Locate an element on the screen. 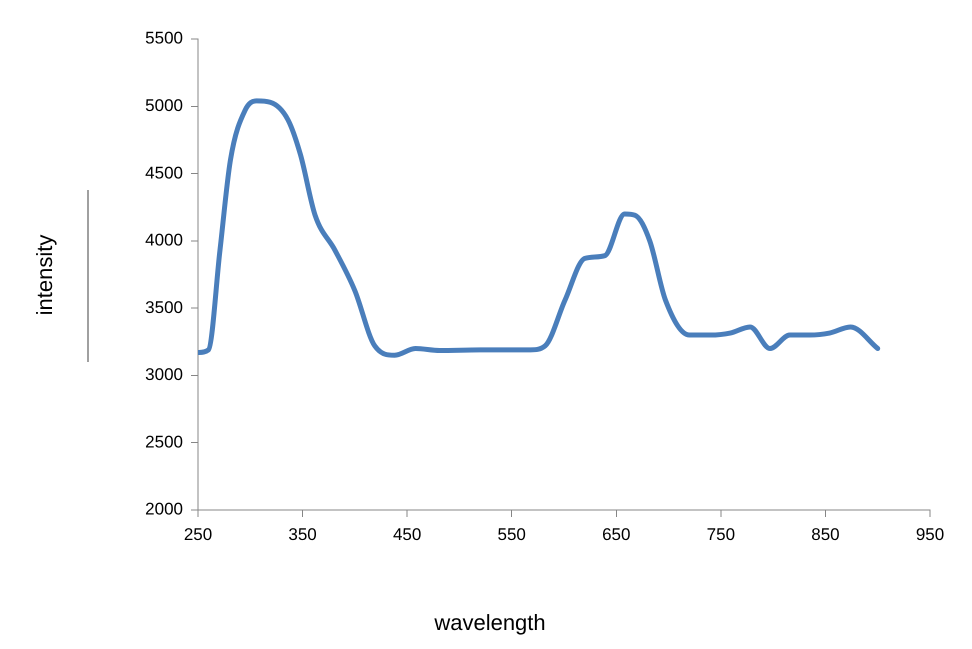 The image size is (972, 649). y-tick-label: 4000 is located at coordinates (164, 240).